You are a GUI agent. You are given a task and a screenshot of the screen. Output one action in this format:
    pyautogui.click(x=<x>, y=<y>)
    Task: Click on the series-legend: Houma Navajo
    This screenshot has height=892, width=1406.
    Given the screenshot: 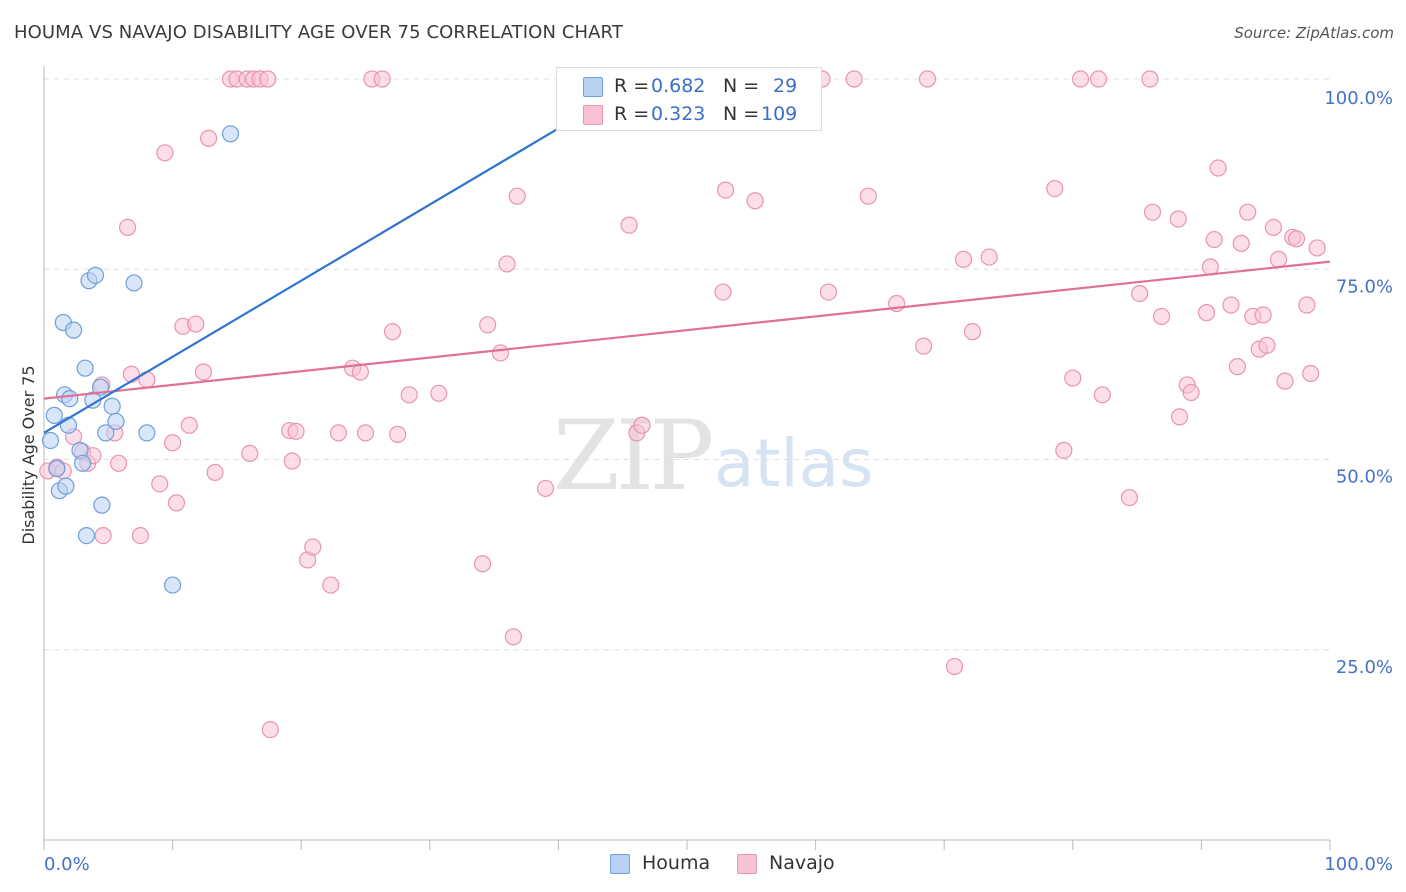 What is the action you would take?
    pyautogui.click(x=703, y=866)
    